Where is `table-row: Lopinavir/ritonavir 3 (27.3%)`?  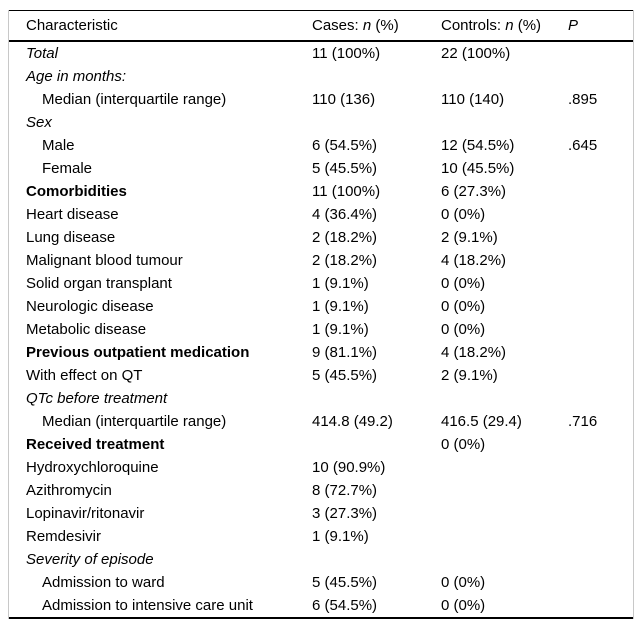 table-row: Lopinavir/ritonavir 3 (27.3%) is located at coordinates (321, 513).